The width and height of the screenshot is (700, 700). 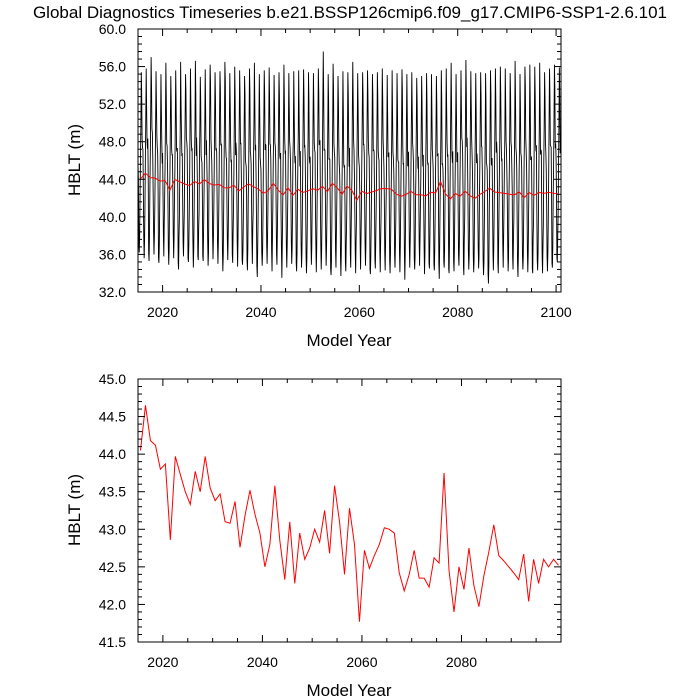 I want to click on y-tick-label: 42.5, so click(x=112, y=567).